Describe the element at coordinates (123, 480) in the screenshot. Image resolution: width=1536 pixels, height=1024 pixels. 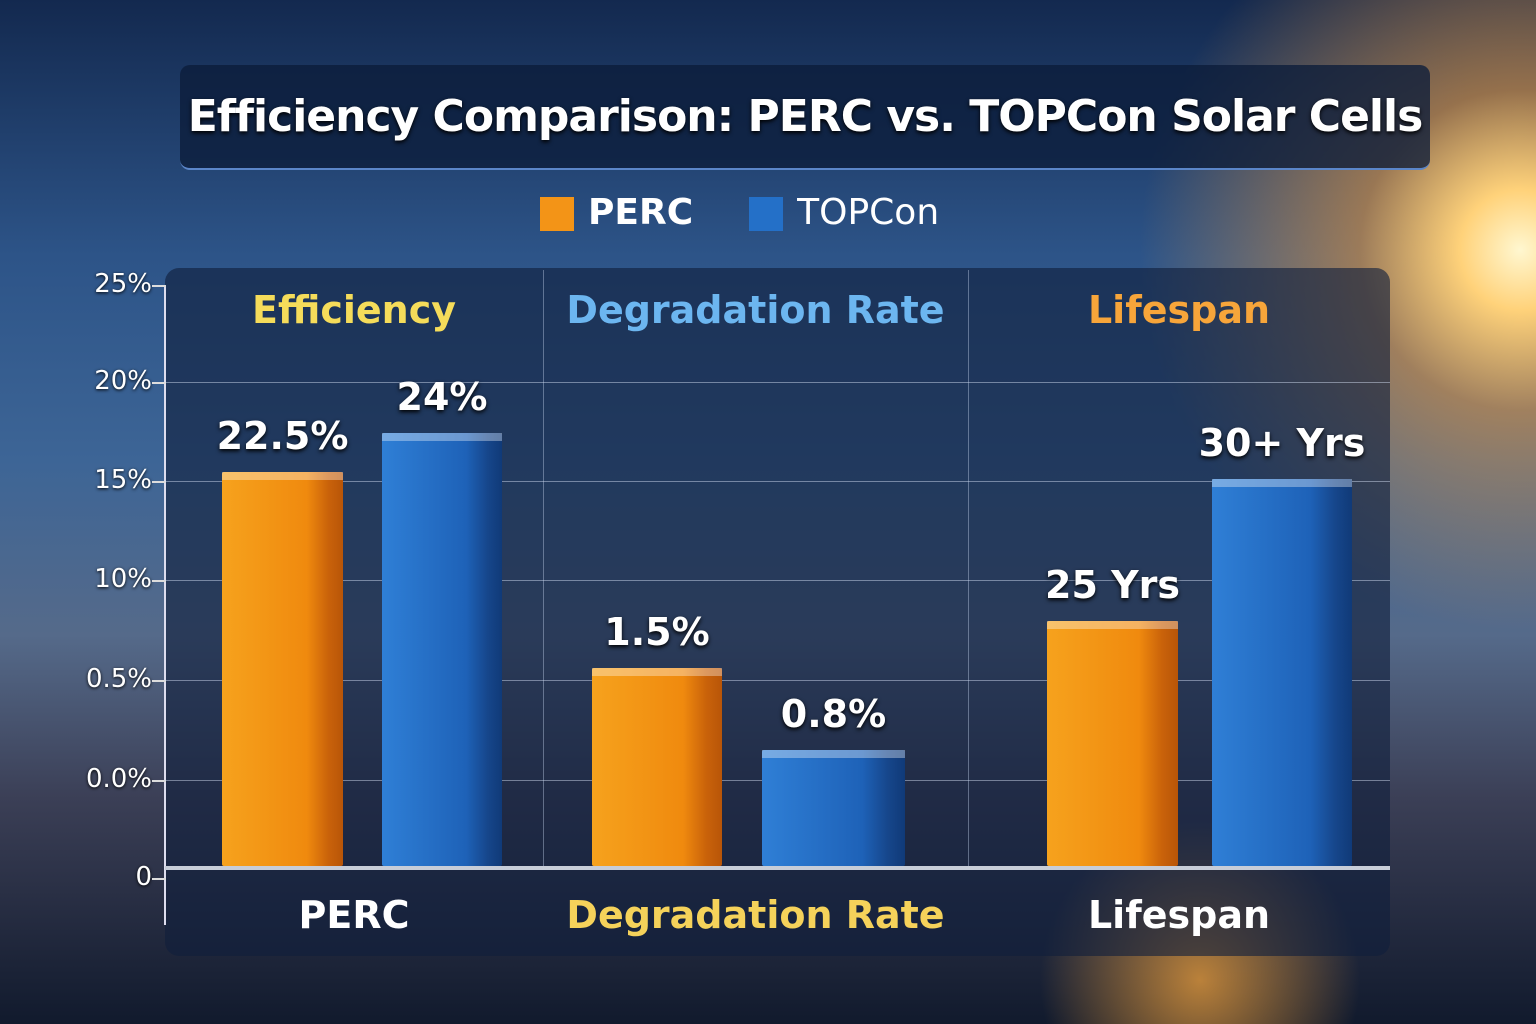
I see `y-tick-label: 15%` at that location.